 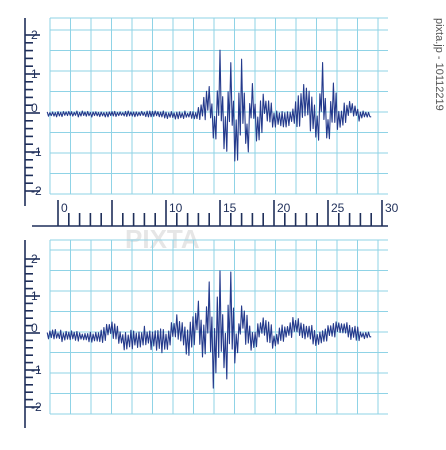 I want to click on x-tick-label-20: 20, so click(x=284, y=208).